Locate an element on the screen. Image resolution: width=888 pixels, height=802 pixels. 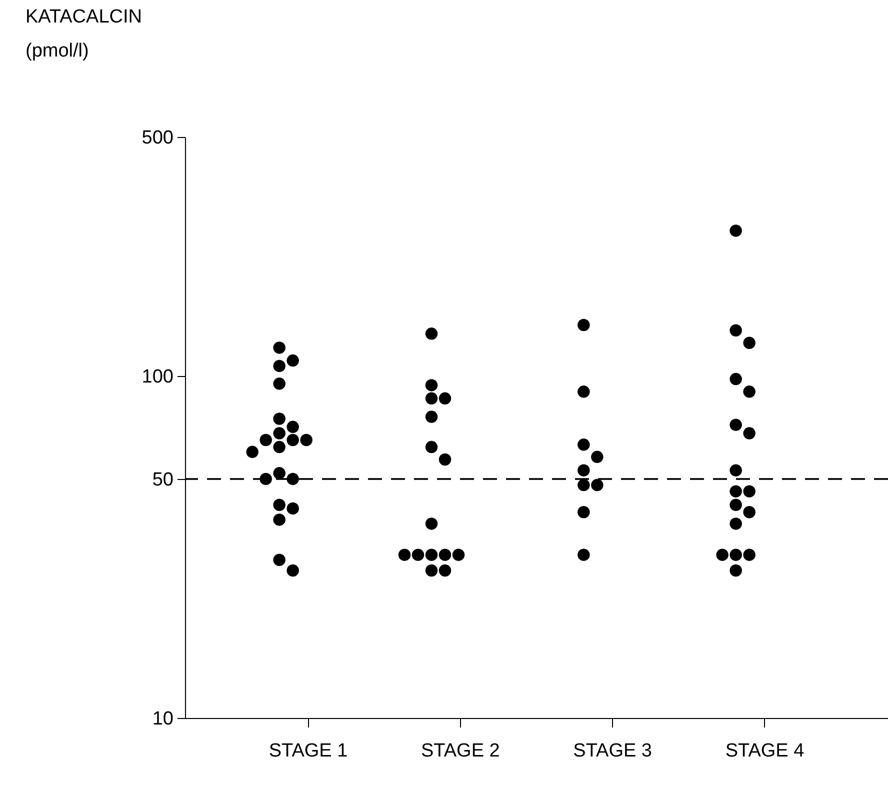
x-tick-label: STAGE 1 is located at coordinates (308, 751).